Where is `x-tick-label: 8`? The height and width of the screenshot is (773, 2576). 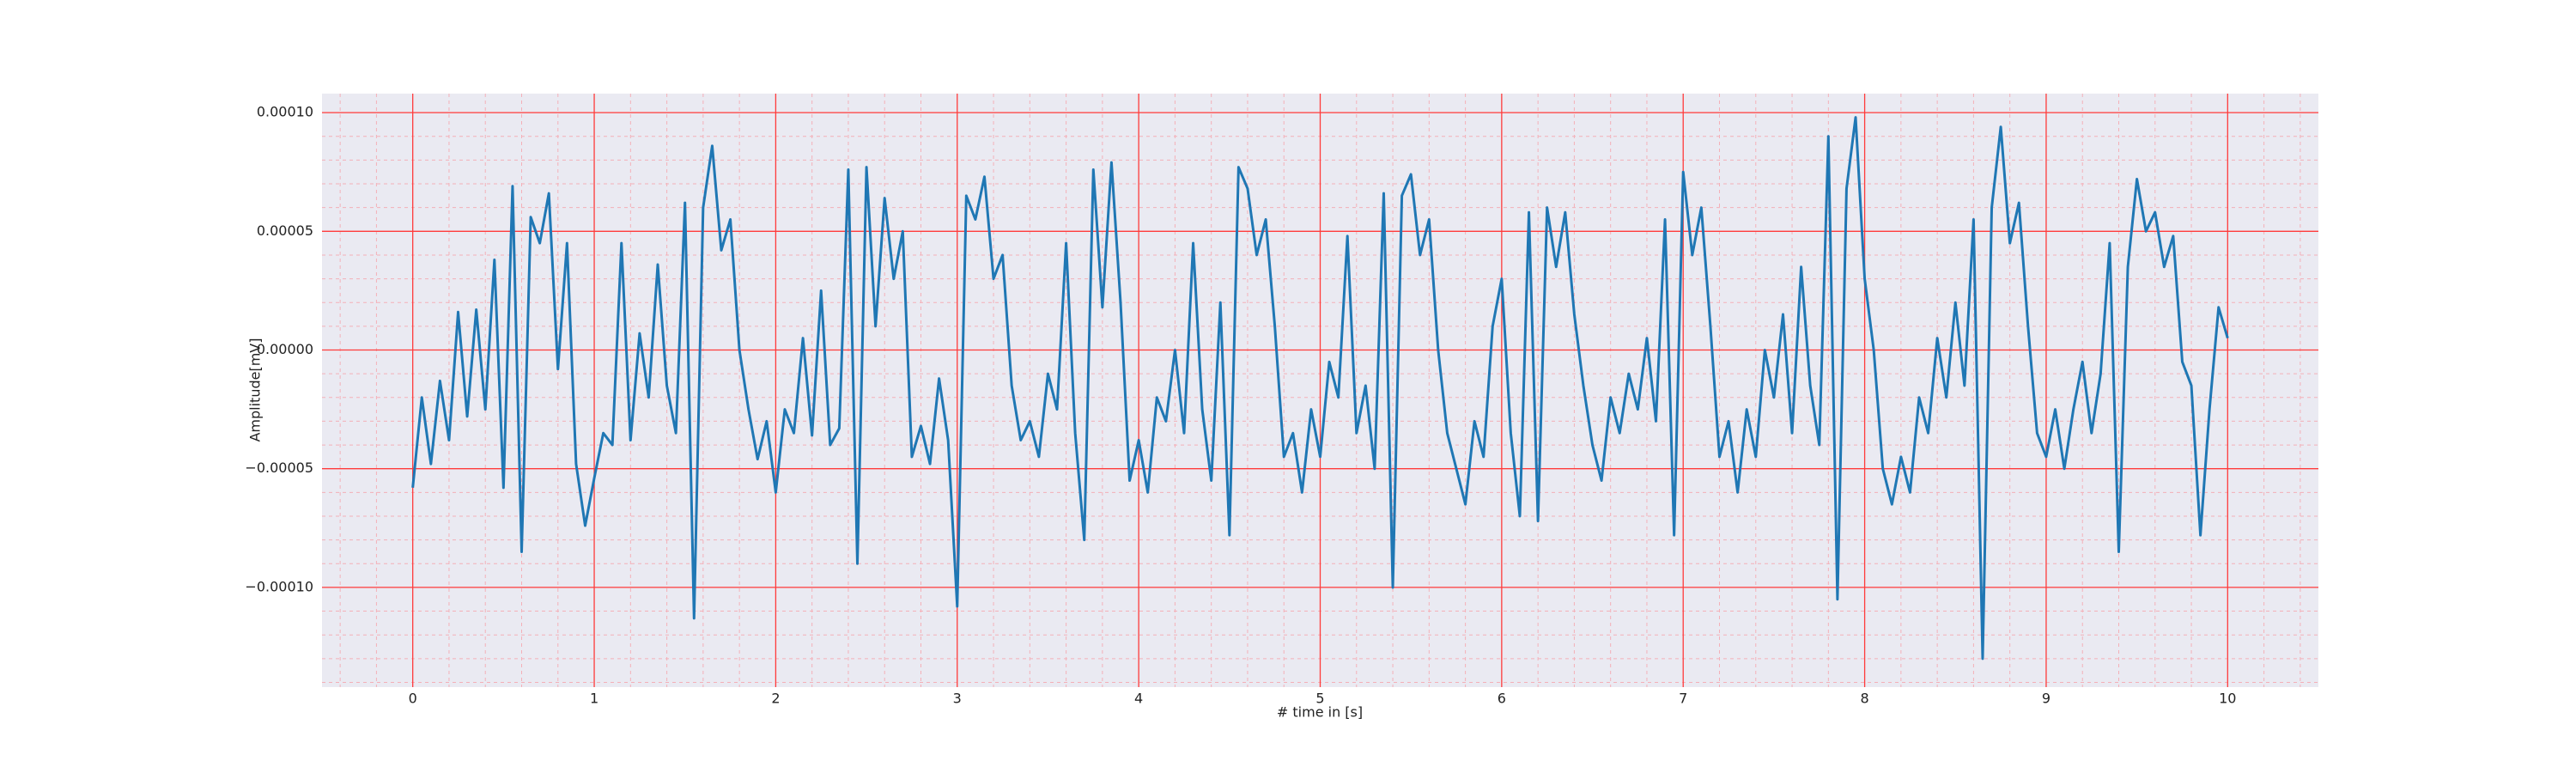
x-tick-label: 8 is located at coordinates (1864, 699).